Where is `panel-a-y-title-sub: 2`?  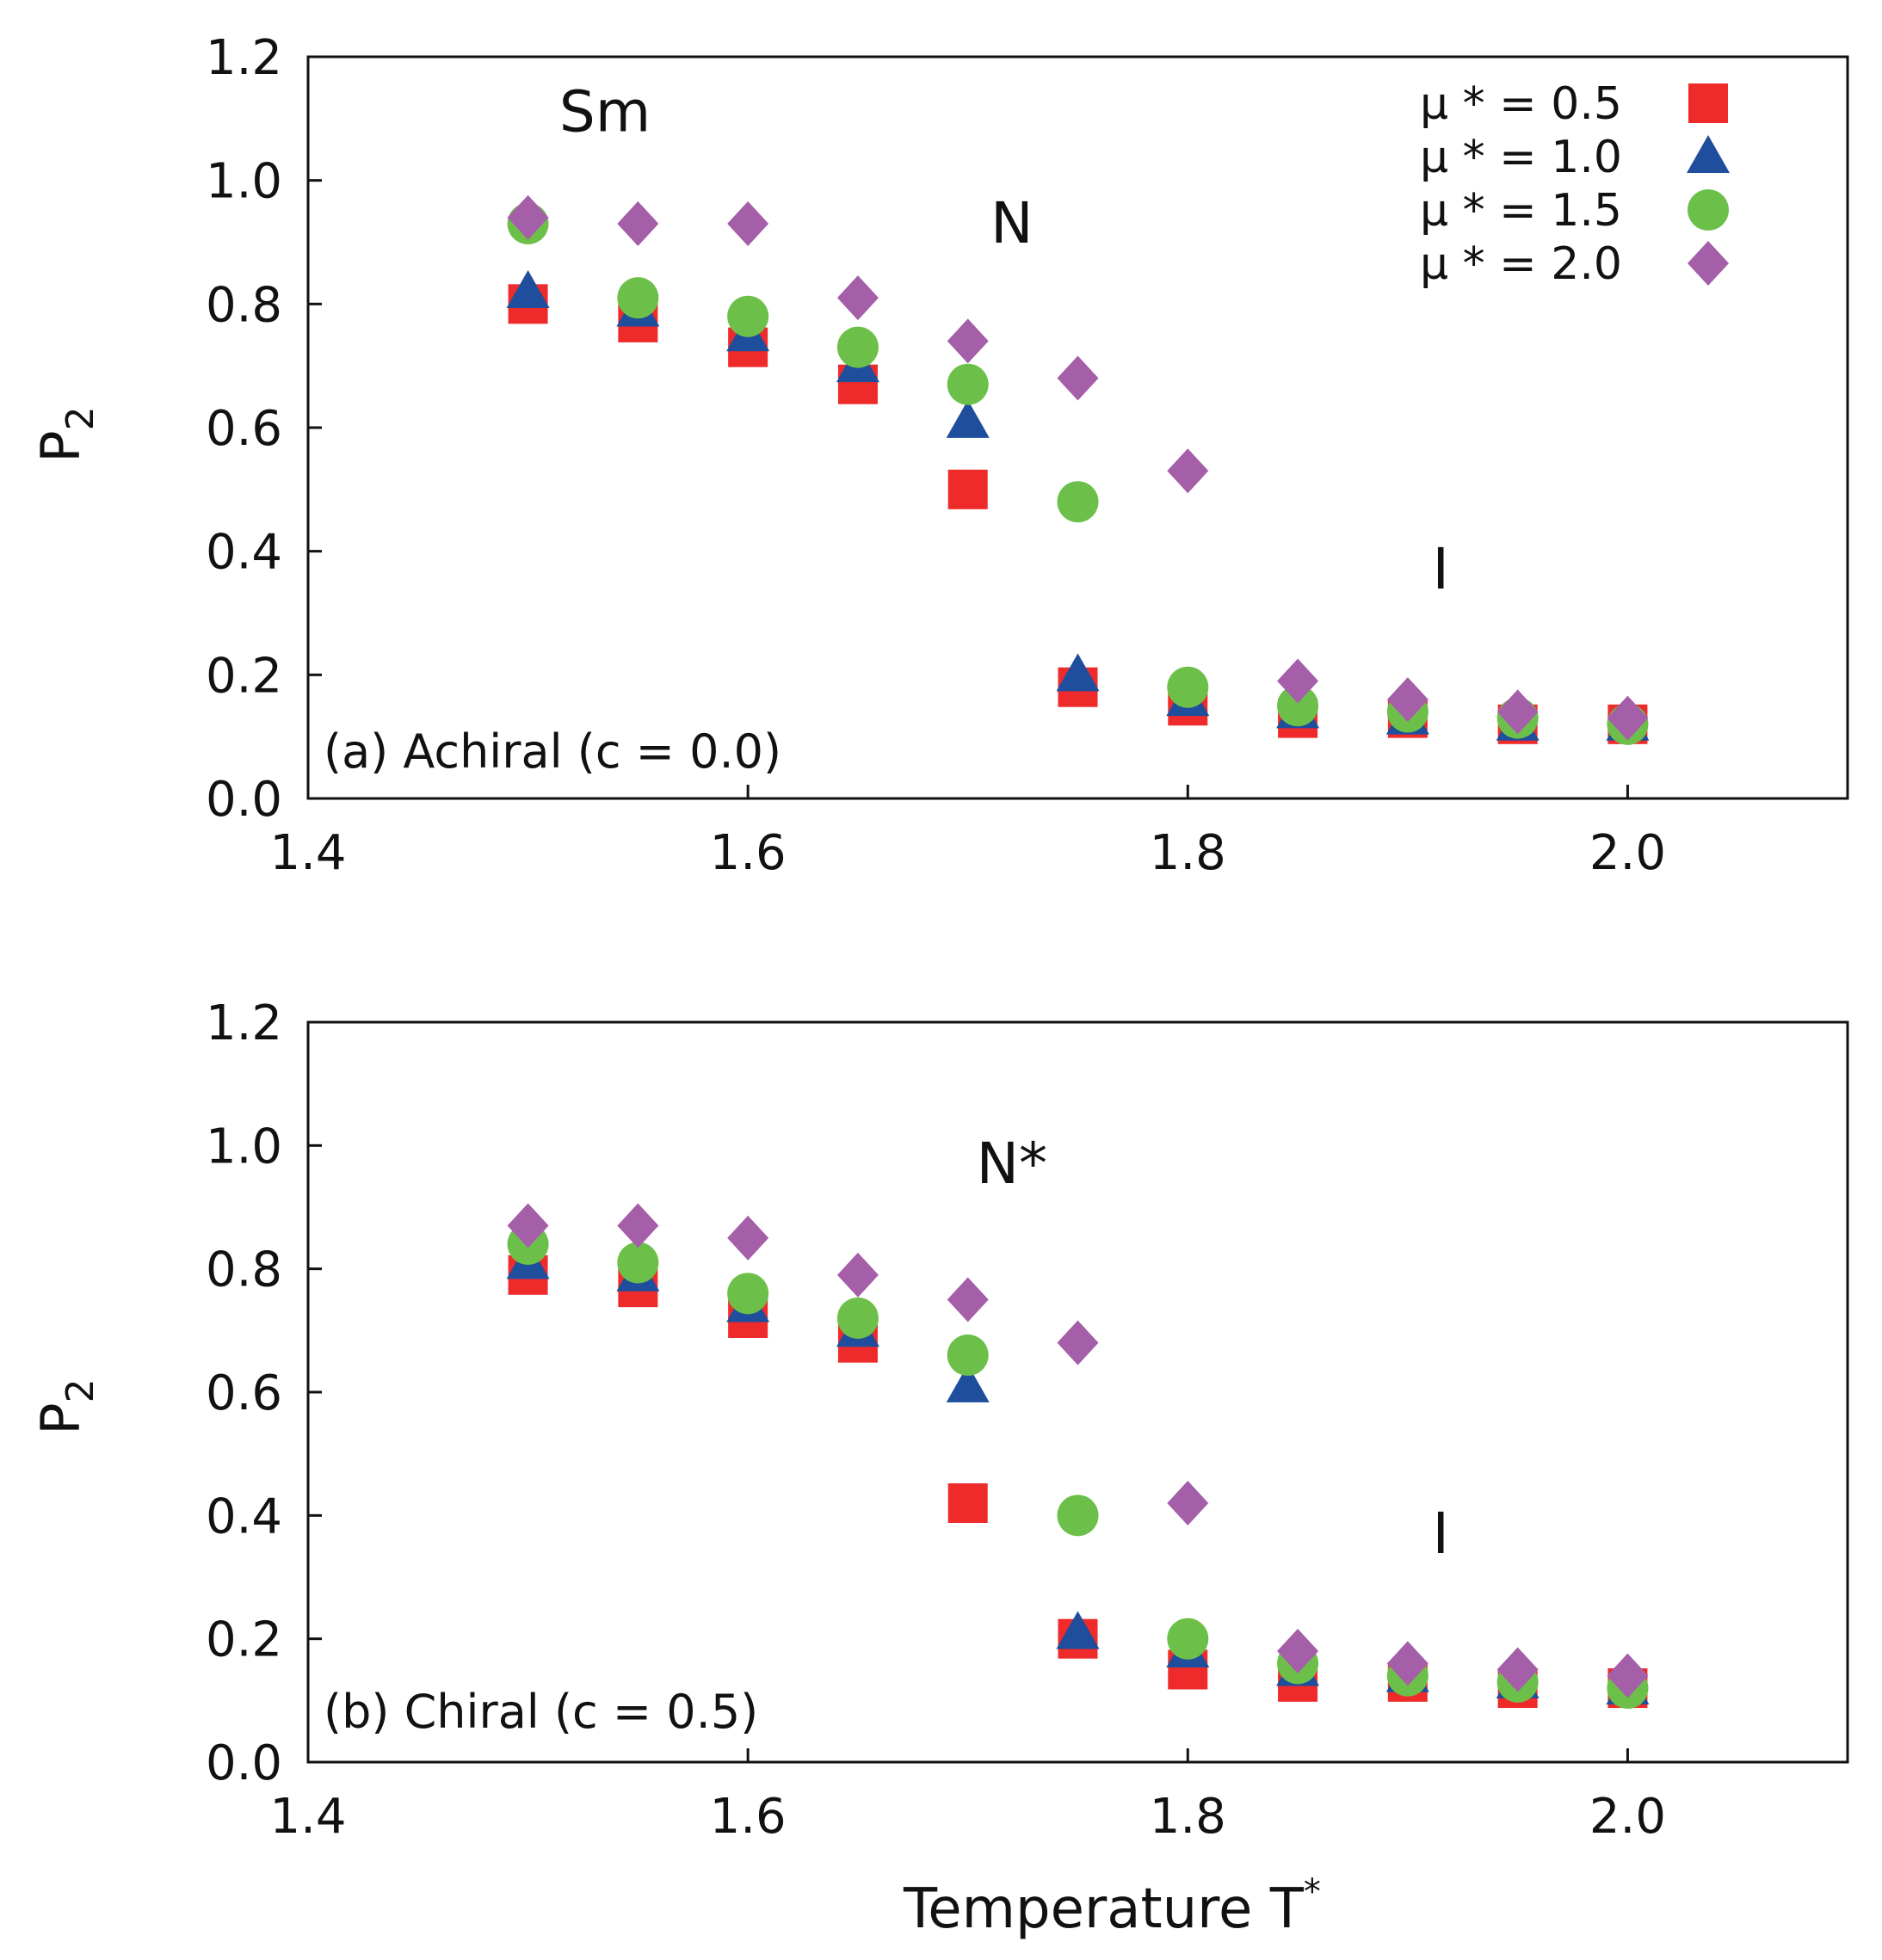 panel-a-y-title-sub: 2 is located at coordinates (80, 418).